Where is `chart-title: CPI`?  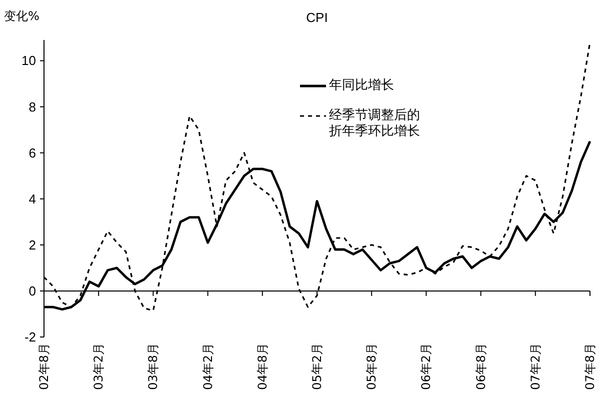
chart-title: CPI is located at coordinates (317, 17).